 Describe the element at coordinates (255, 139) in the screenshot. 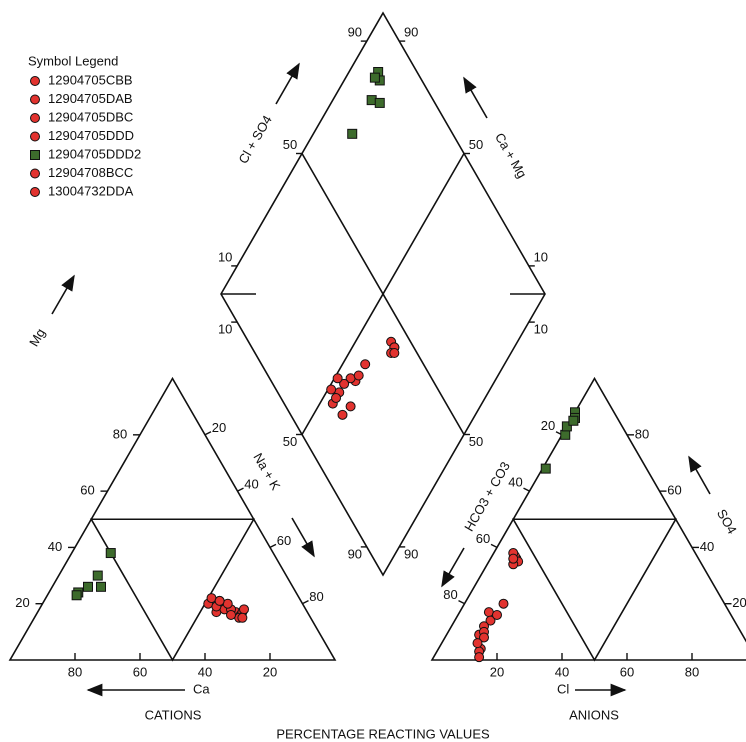

I see `axis-label: Cl + SO4` at that location.